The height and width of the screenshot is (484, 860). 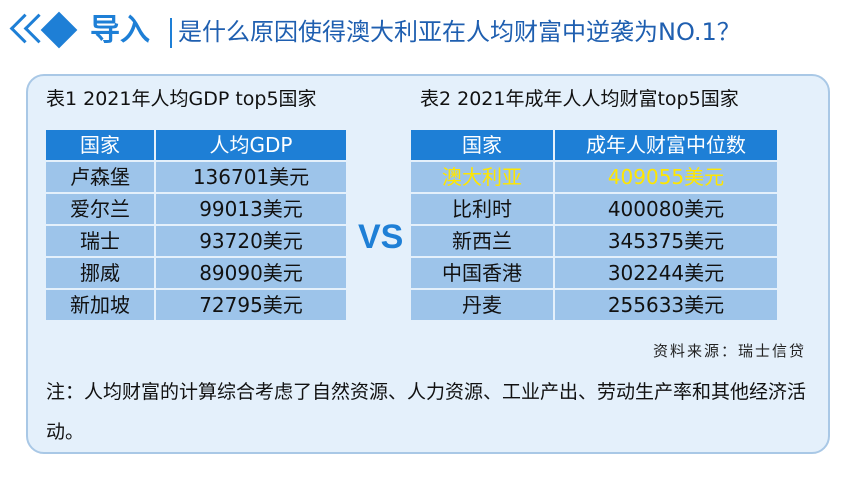 What do you see at coordinates (666, 209) in the screenshot?
I see `value-cell: 400080美元` at bounding box center [666, 209].